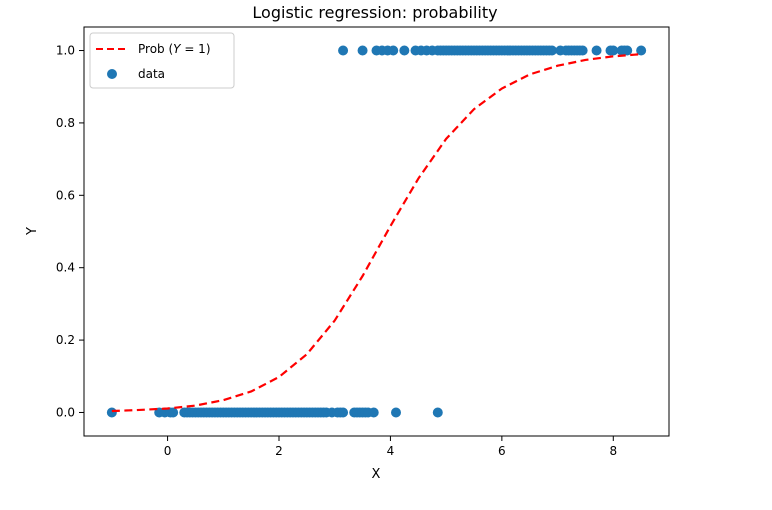 The image size is (772, 510). Describe the element at coordinates (376, 474) in the screenshot. I see `x-axis-label: X` at that location.